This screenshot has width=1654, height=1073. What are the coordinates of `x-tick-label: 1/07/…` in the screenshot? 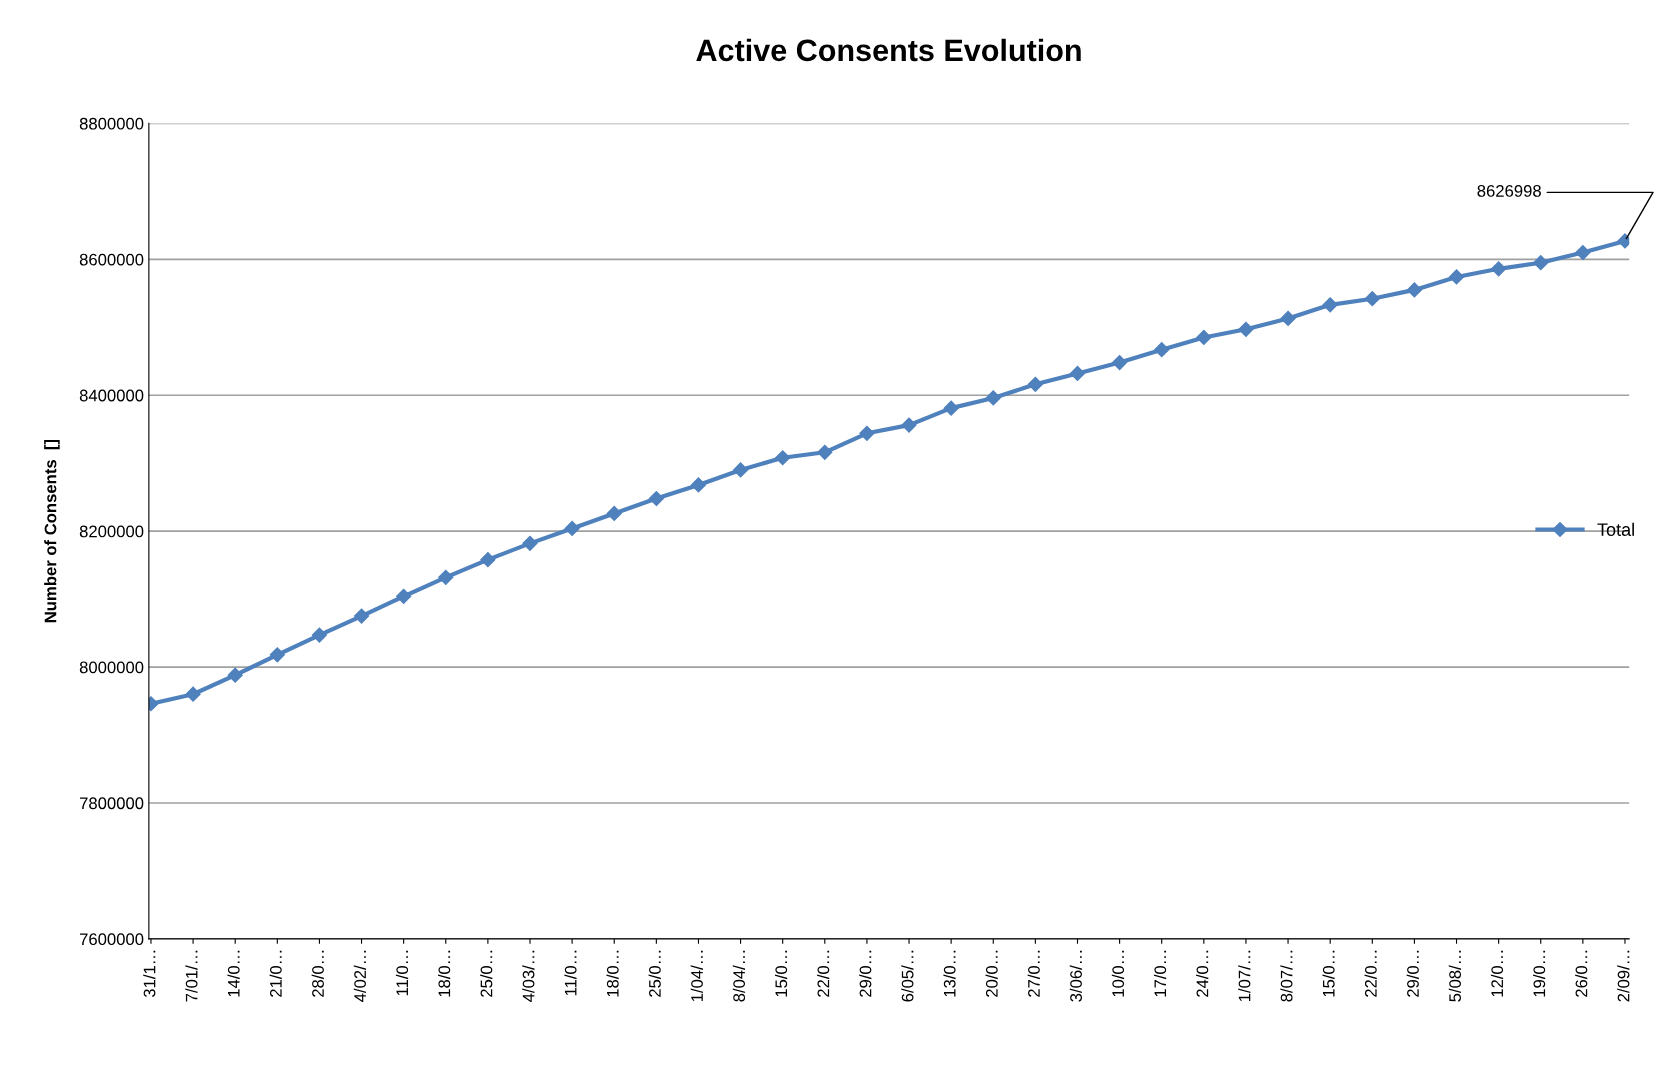 It's located at (1244, 976).